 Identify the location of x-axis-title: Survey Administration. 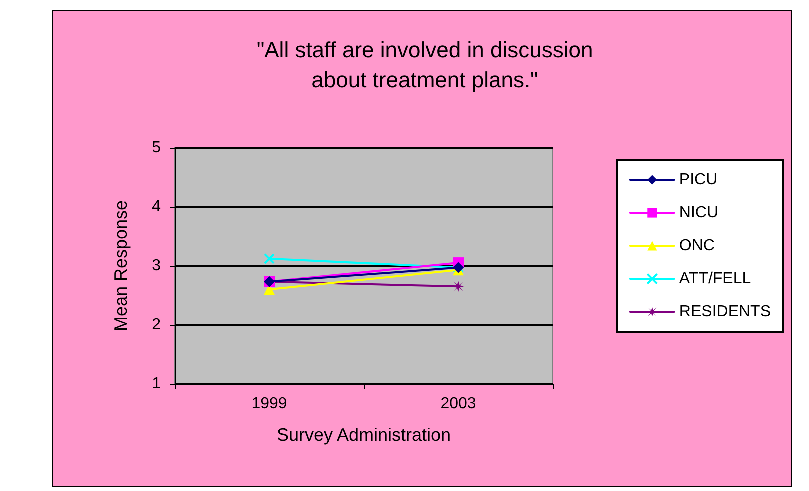
(364, 435).